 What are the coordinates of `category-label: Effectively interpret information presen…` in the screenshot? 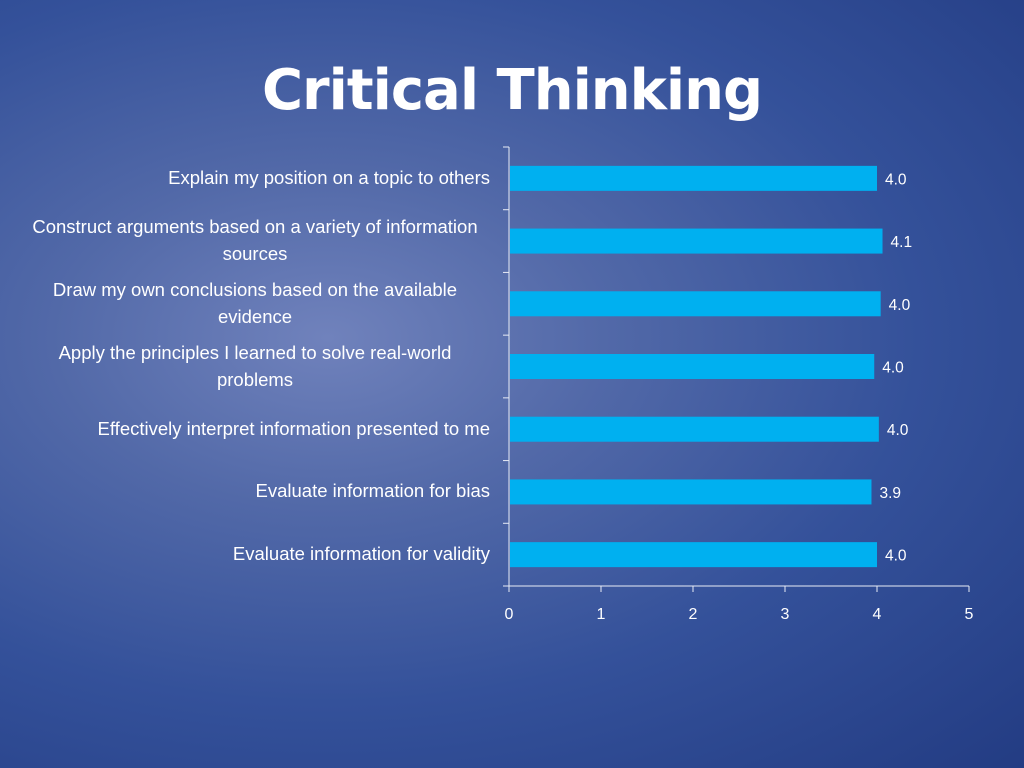 It's located at (293, 428).